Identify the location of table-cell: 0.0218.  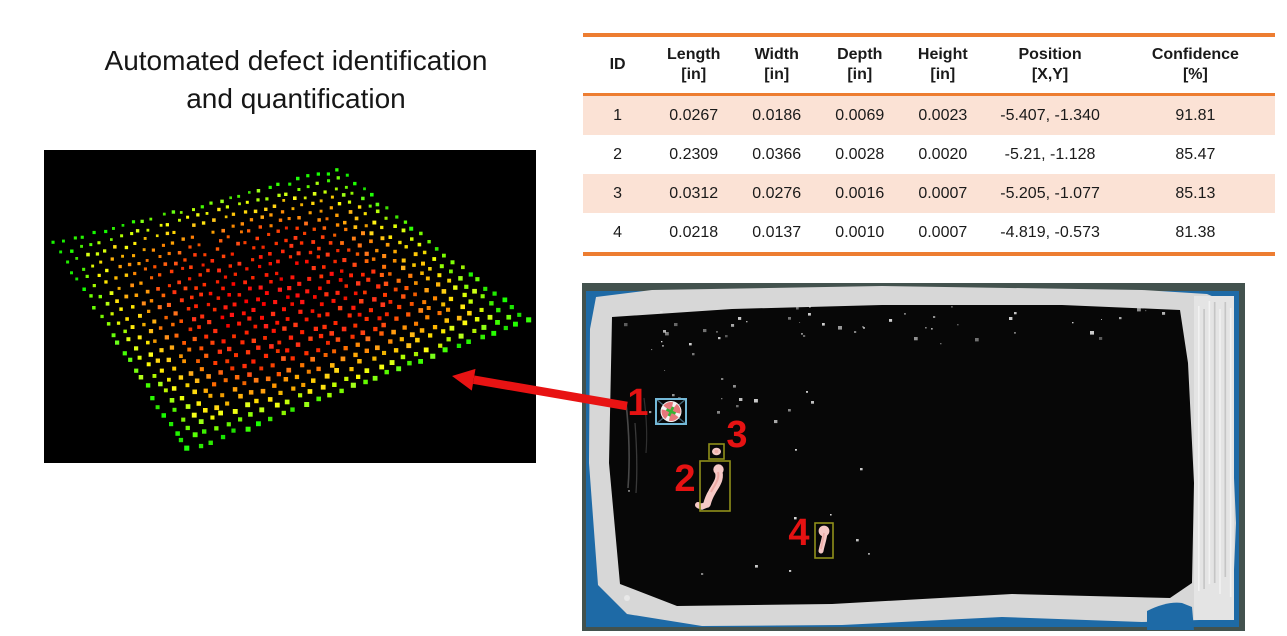
(694, 234).